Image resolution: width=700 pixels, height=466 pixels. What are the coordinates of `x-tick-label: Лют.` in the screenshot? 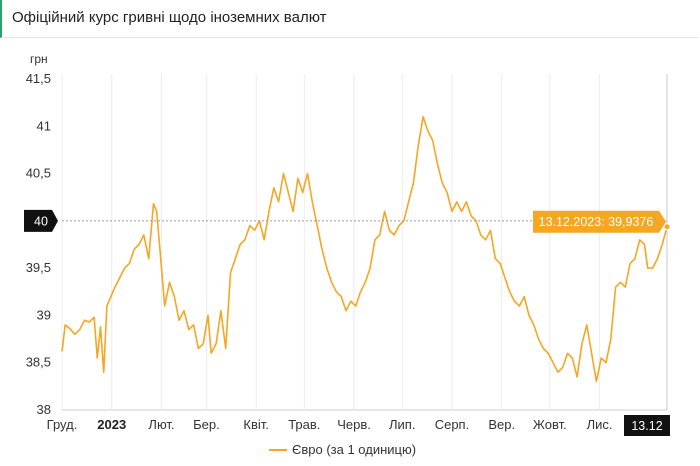 It's located at (161, 424).